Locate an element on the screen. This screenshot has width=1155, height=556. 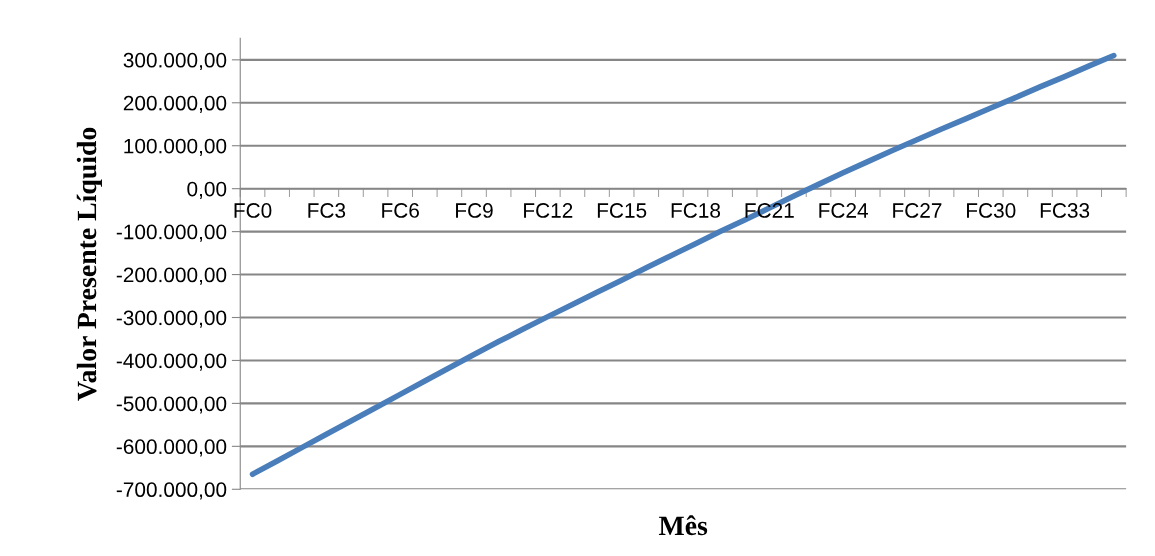
y-tick-label: -700.000,00 is located at coordinates (171, 491).